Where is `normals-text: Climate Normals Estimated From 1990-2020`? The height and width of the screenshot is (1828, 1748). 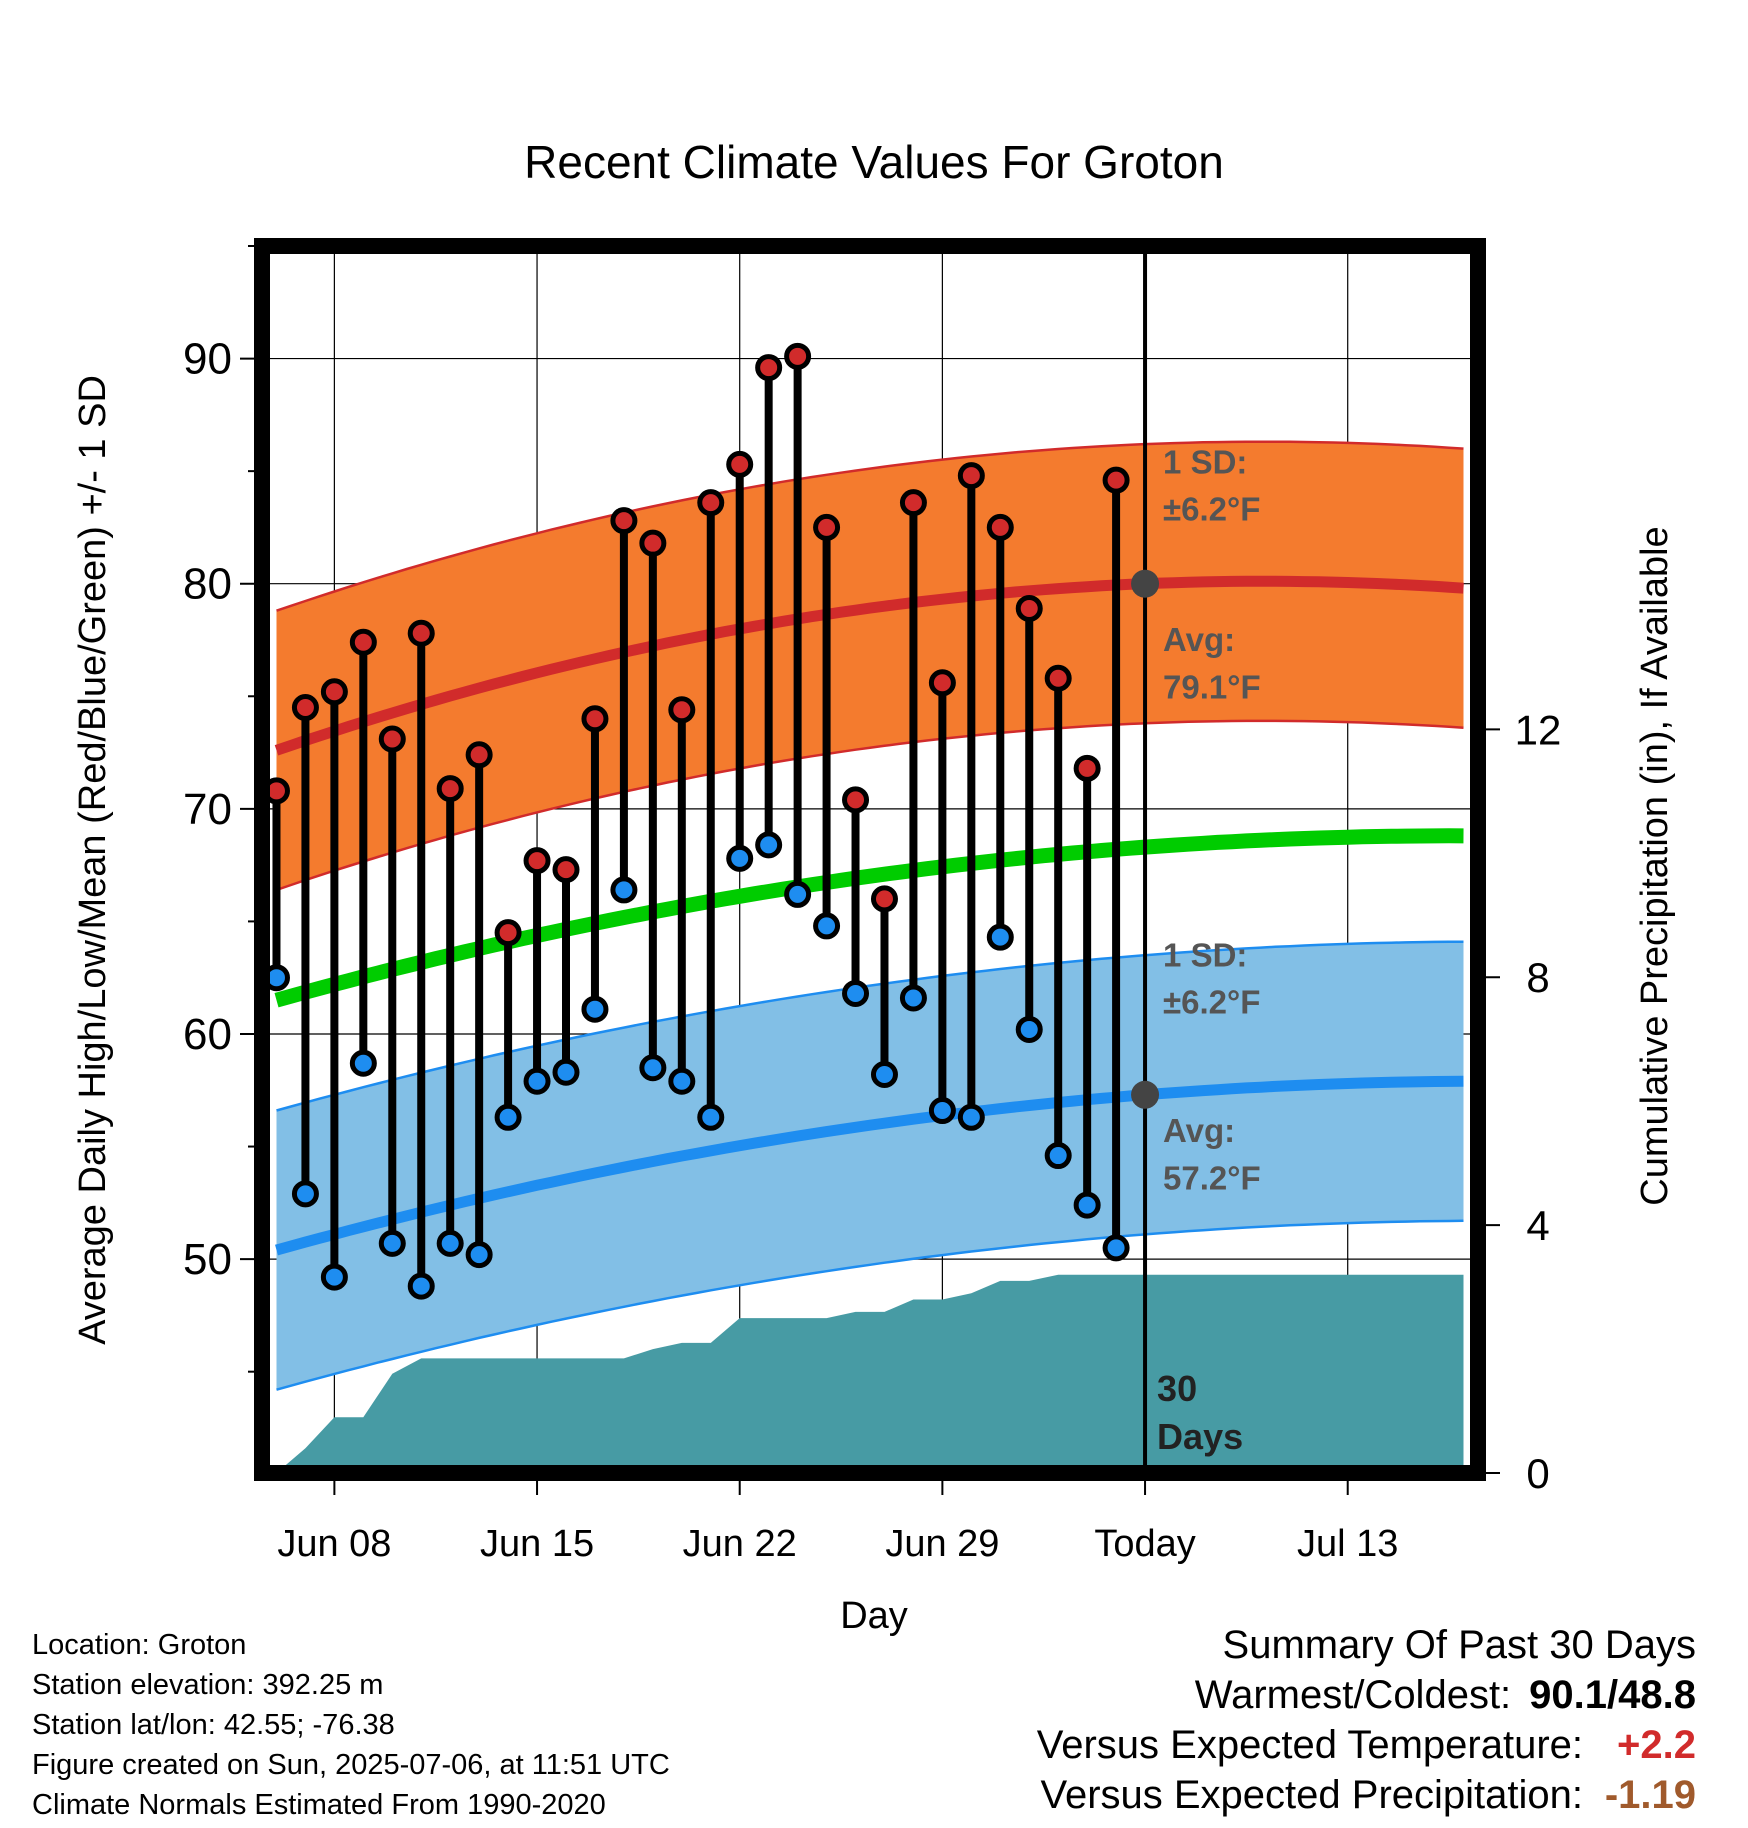 normals-text: Climate Normals Estimated From 1990-2020 is located at coordinates (319, 1805).